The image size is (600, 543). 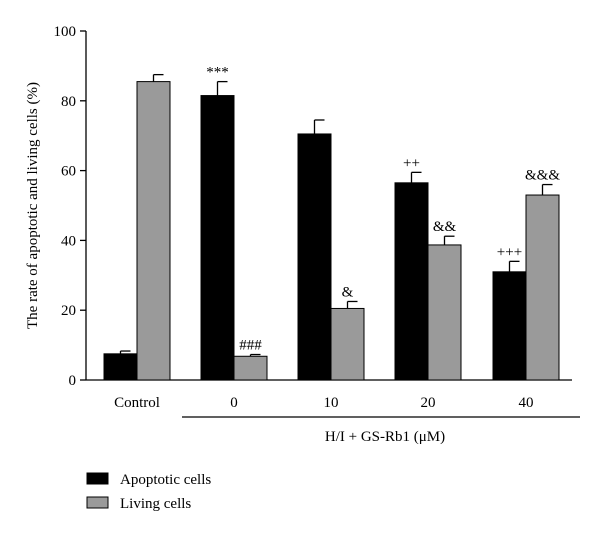 I want to click on y-tick-label: 60, so click(x=68, y=172).